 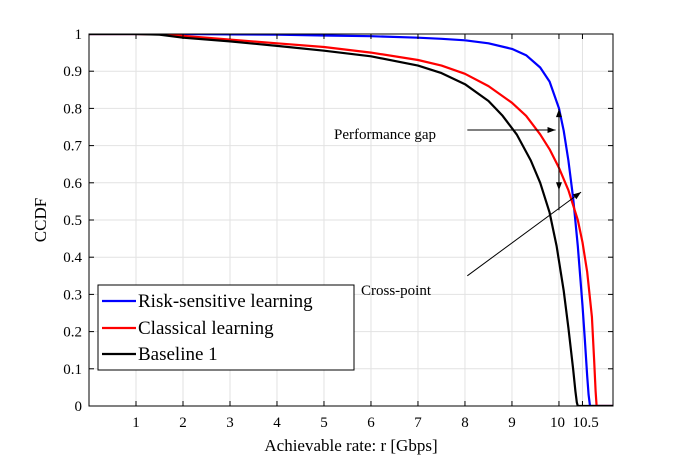 I want to click on cross-point-arrow, so click(x=524, y=234).